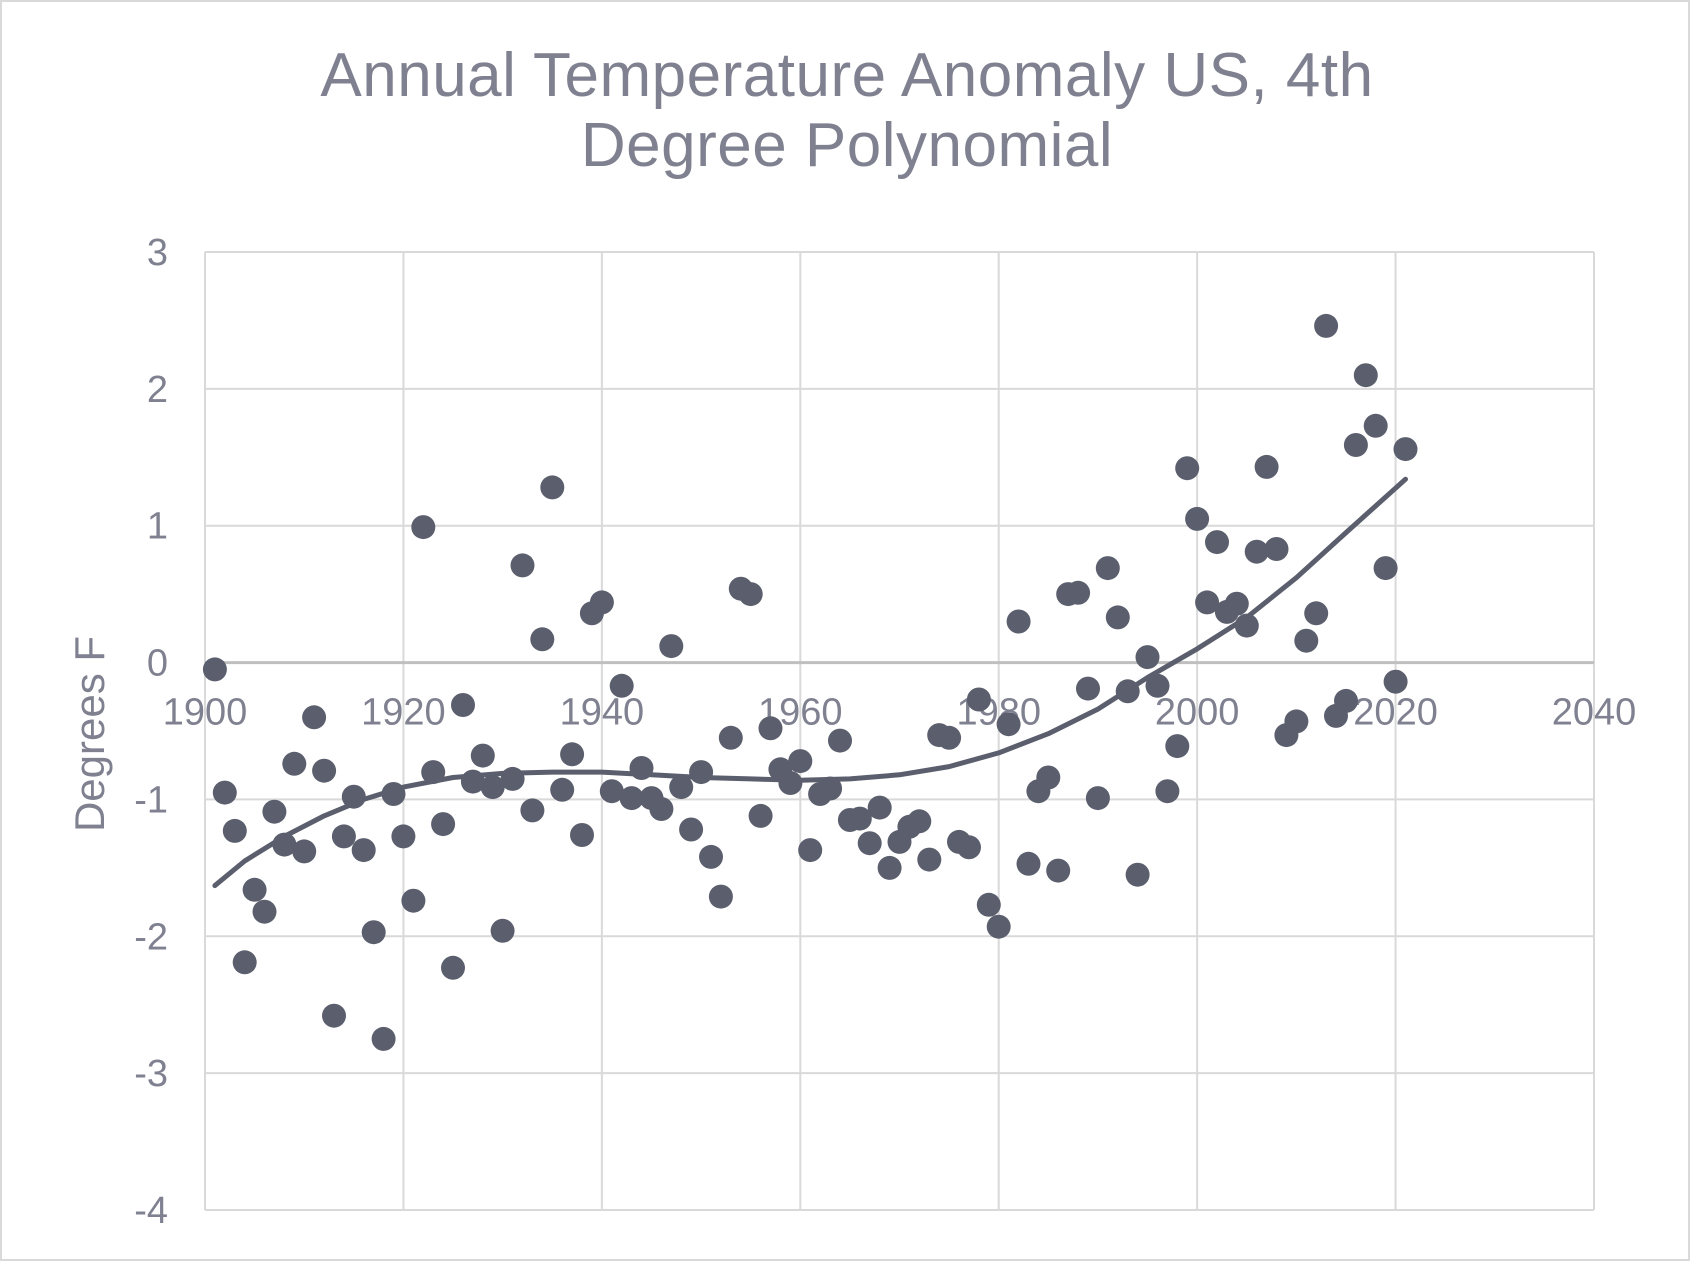 The image size is (1690, 1263). Describe the element at coordinates (205, 713) in the screenshot. I see `x-tick-label: 1900` at that location.